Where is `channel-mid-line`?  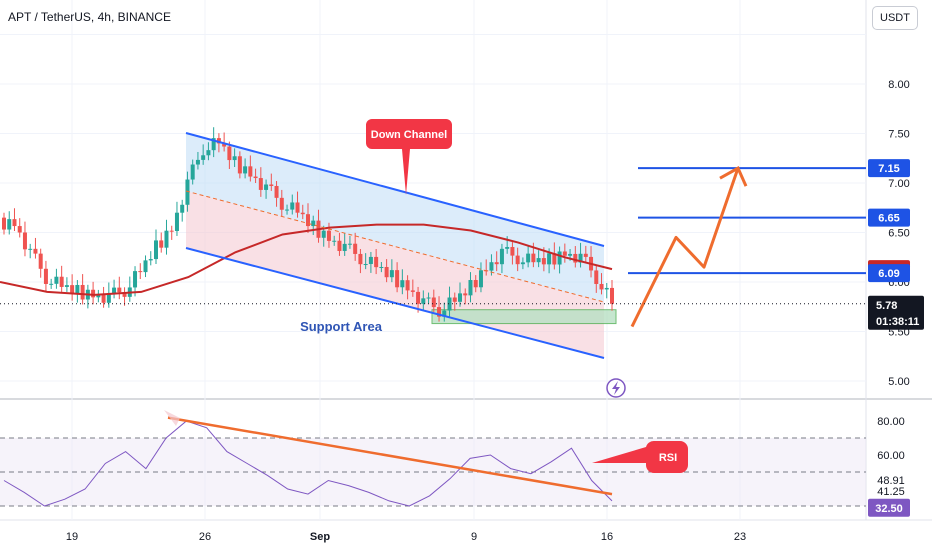 channel-mid-line is located at coordinates (395, 246).